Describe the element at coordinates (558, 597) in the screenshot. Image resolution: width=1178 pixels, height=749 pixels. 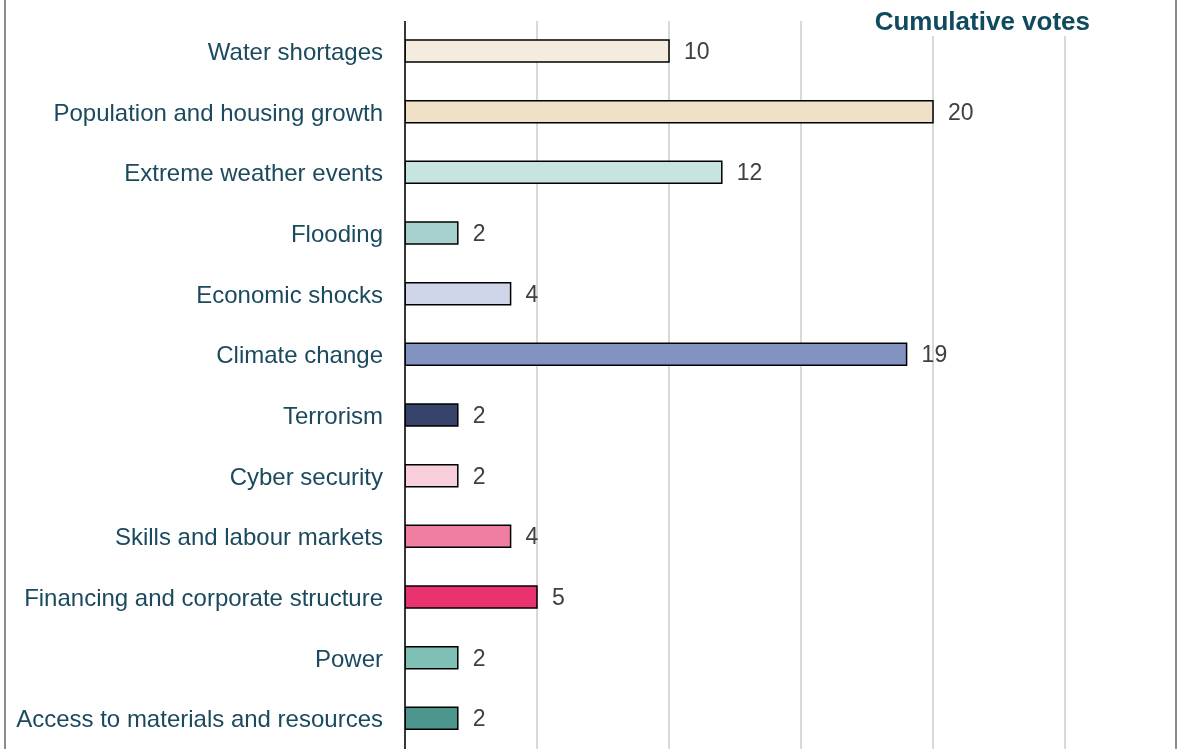
I see `data-label: 5` at that location.